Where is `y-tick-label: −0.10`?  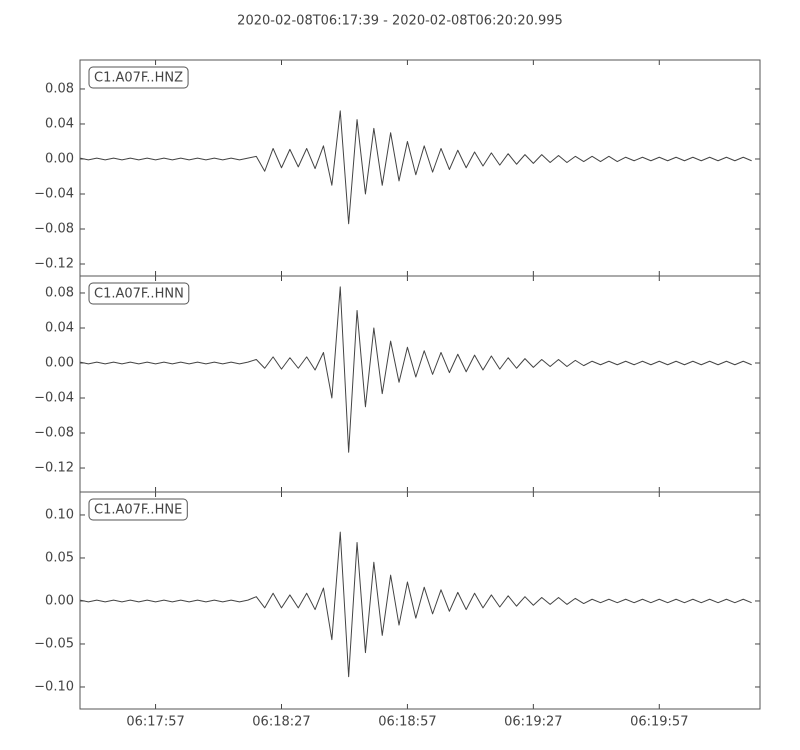
y-tick-label: −0.10 is located at coordinates (54, 686).